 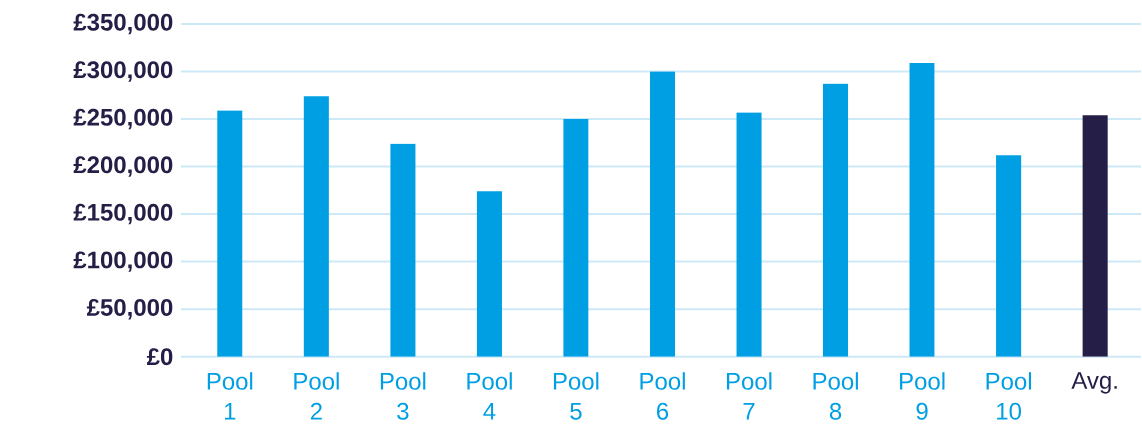 I want to click on x-tick-label: Pool 8, so click(x=835, y=396).